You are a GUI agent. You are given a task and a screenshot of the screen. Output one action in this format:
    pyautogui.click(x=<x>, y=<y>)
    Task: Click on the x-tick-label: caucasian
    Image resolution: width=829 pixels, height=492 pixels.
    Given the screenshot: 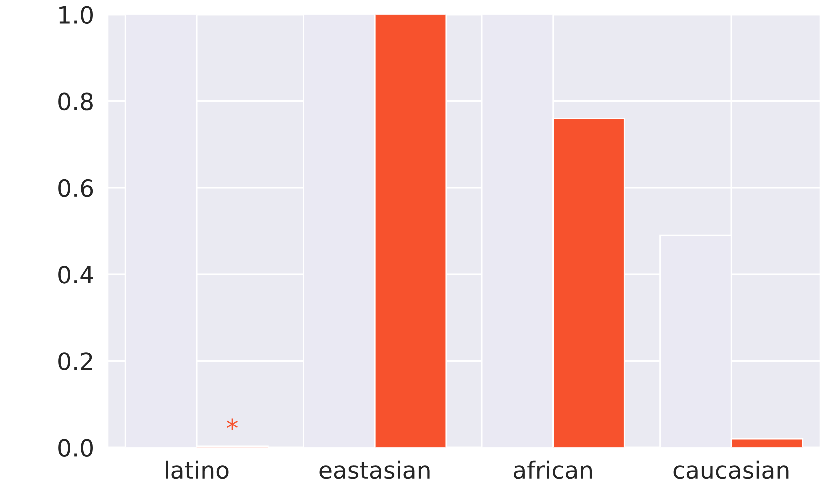 What is the action you would take?
    pyautogui.click(x=731, y=470)
    